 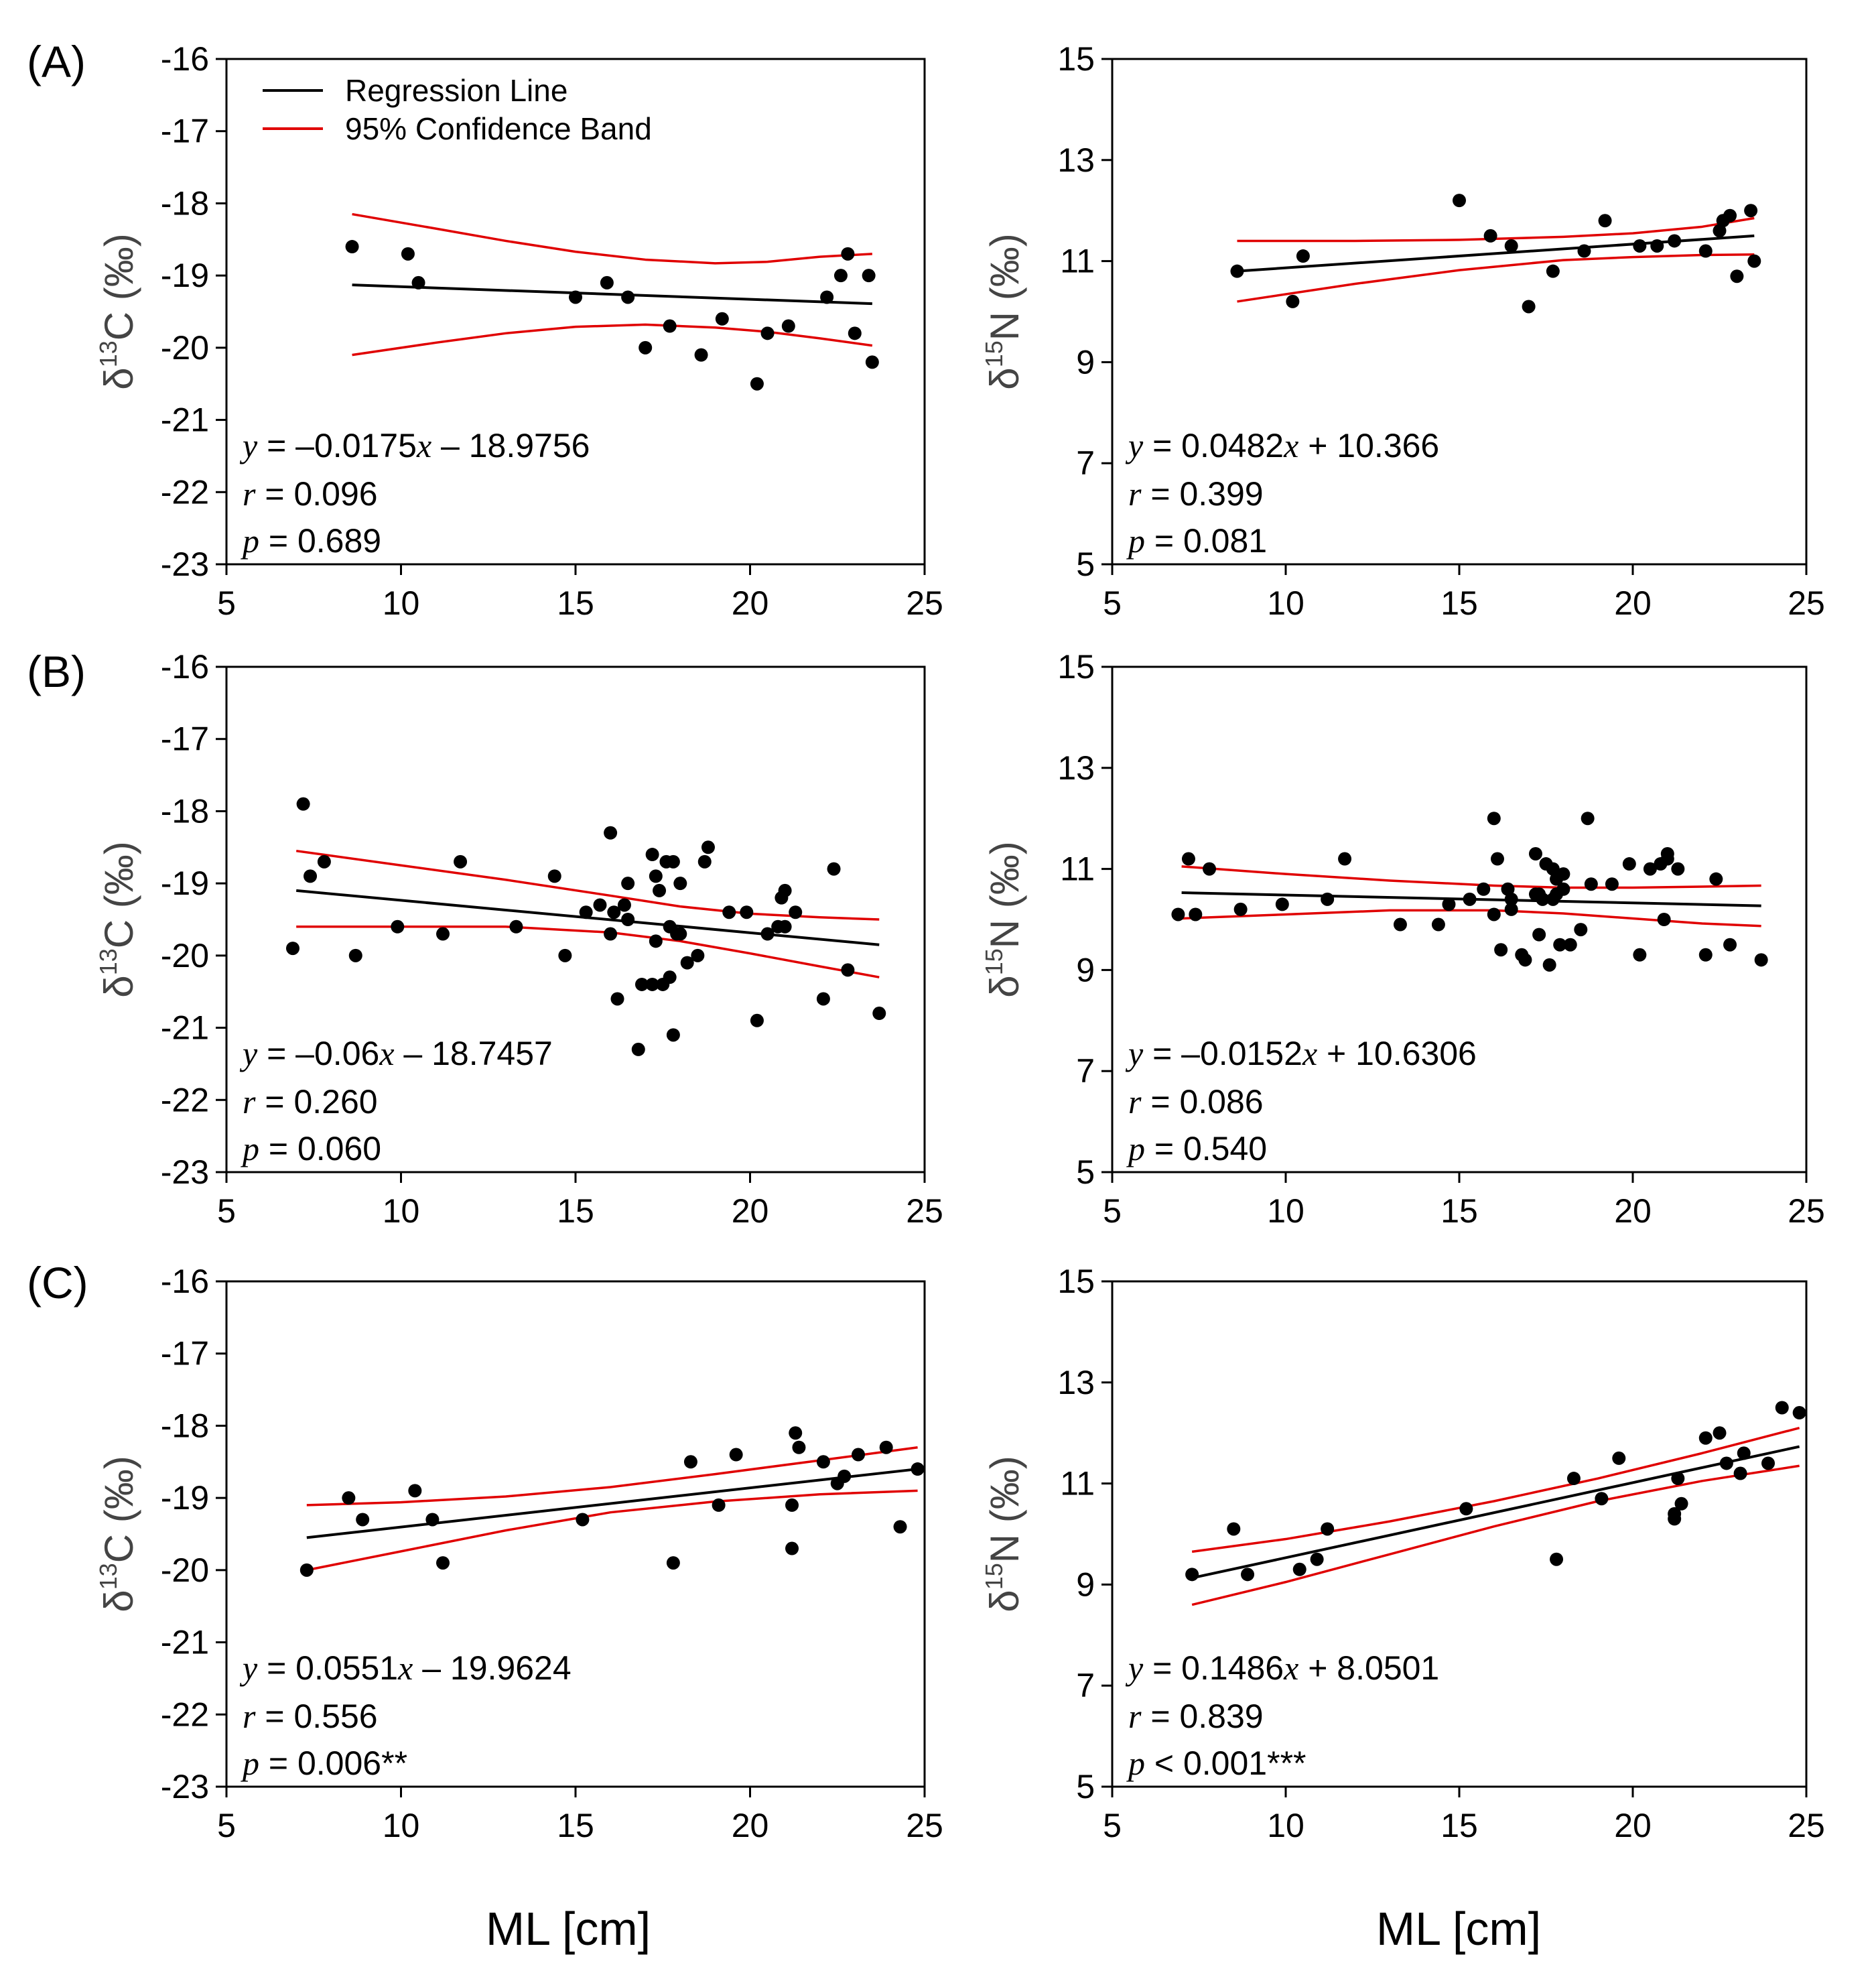 What do you see at coordinates (406, 1668) in the screenshot?
I see `regression-equation: y = 0.0551x – 19.9624` at bounding box center [406, 1668].